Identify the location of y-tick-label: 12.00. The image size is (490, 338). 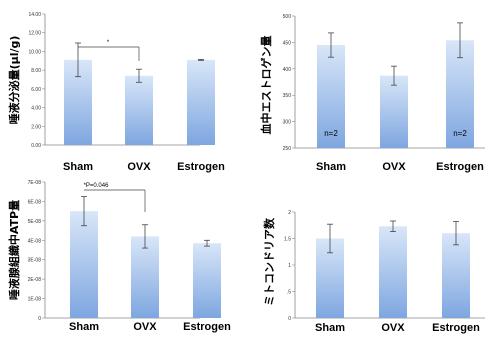
(34, 34).